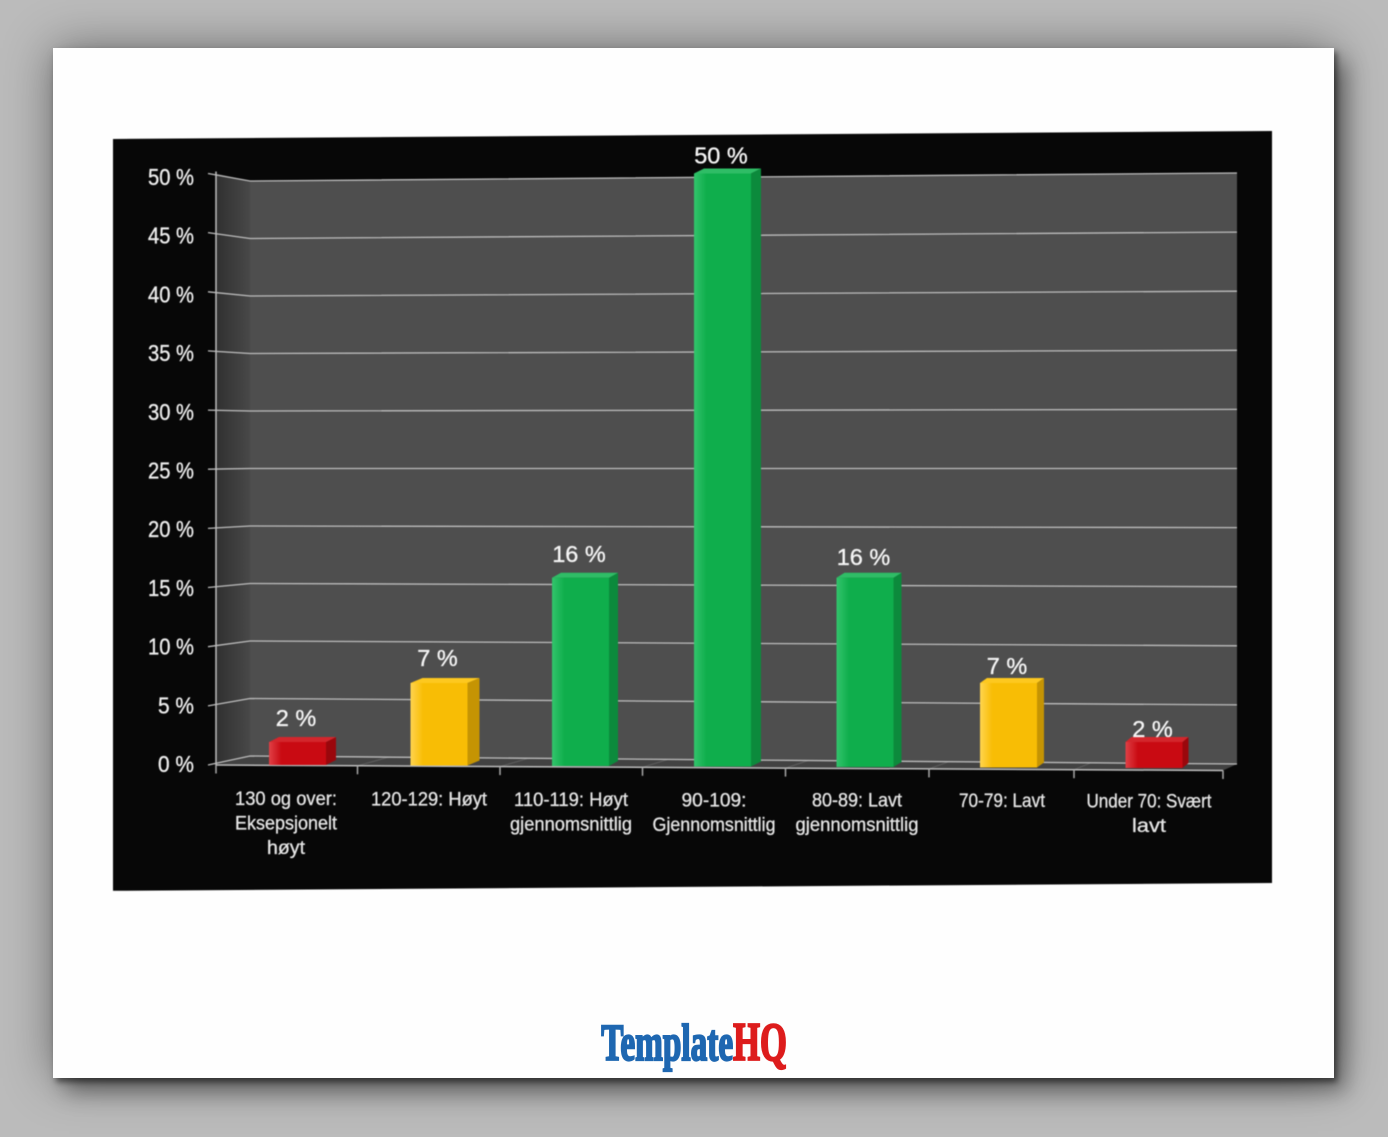 This screenshot has height=1137, width=1388. I want to click on svg-text: 45 %, so click(171, 236).